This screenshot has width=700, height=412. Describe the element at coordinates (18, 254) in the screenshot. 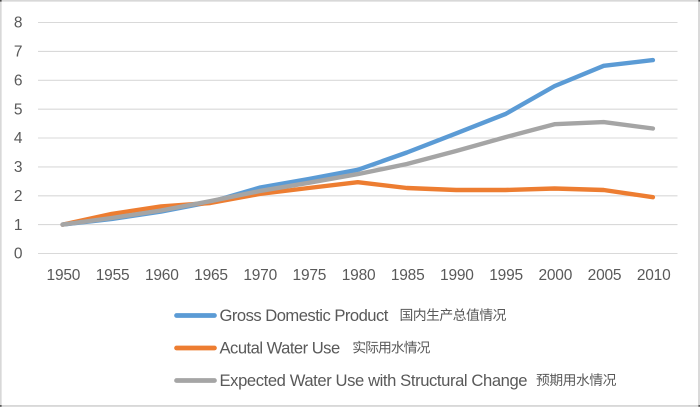

I see `svg-text: 0` at that location.